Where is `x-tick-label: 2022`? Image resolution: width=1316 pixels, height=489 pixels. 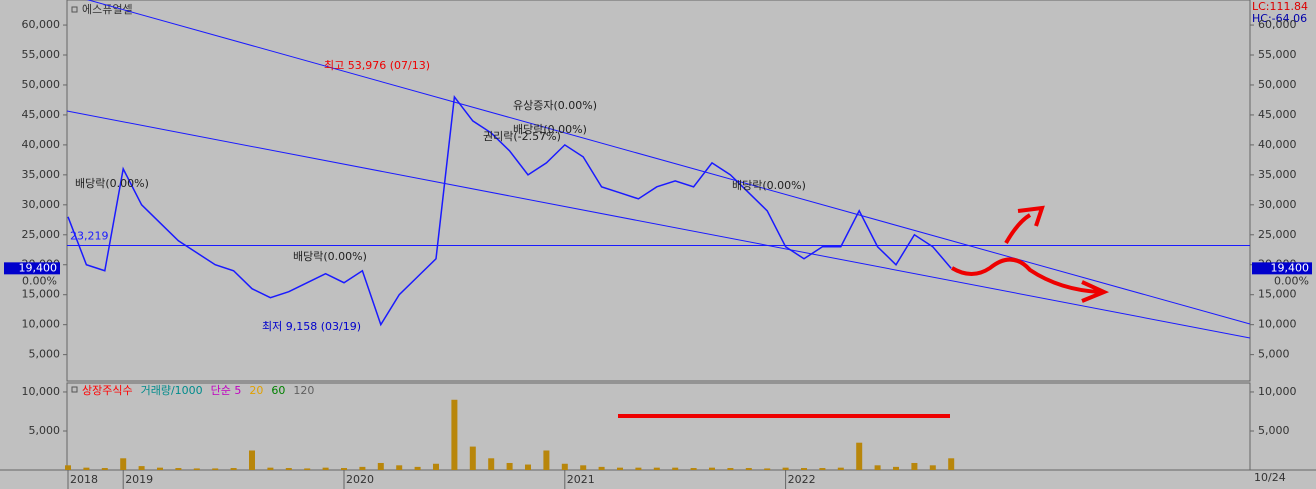 x-tick-label: 2022 is located at coordinates (802, 479).